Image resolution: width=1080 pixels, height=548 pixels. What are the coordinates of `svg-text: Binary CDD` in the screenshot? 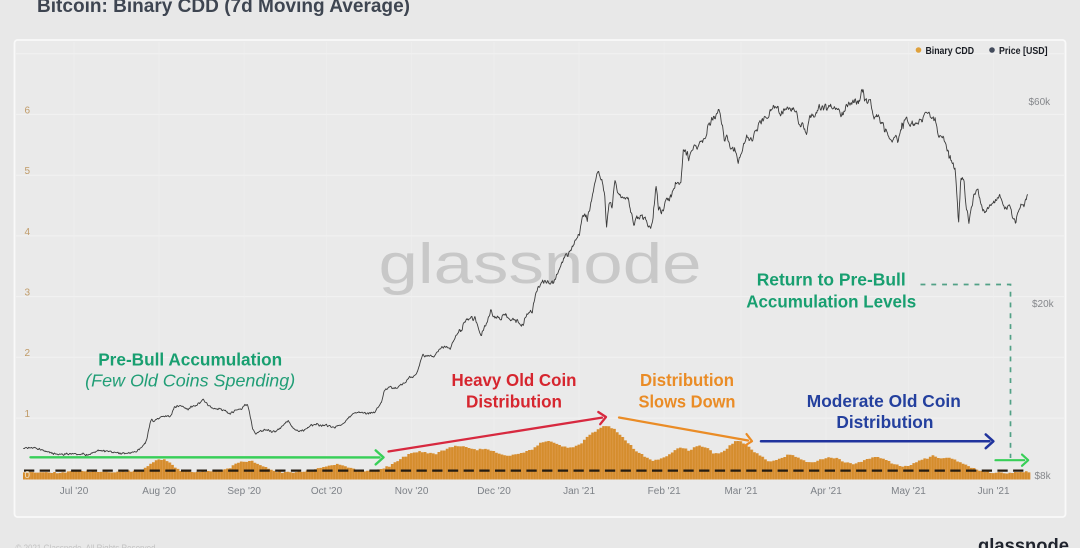 It's located at (950, 51).